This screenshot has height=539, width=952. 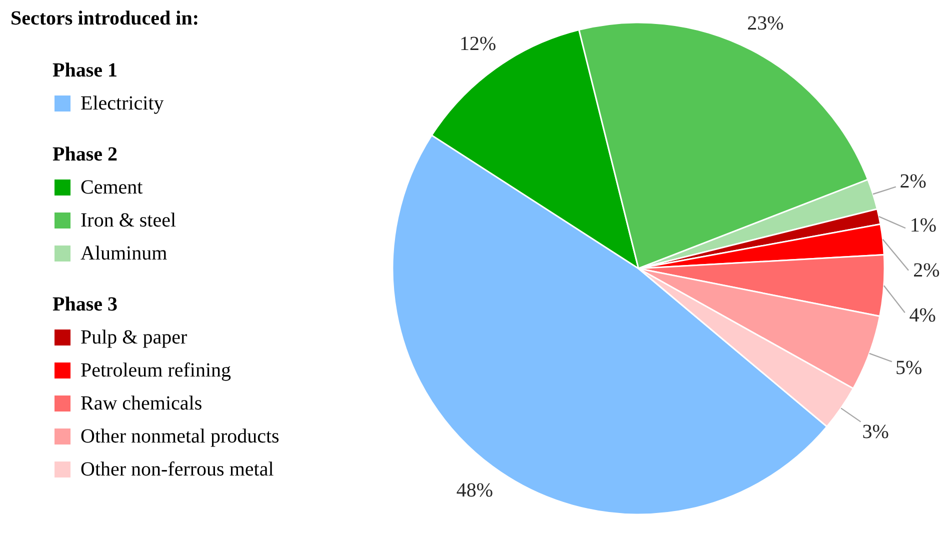 What do you see at coordinates (85, 155) in the screenshot?
I see `text: Phase 2` at bounding box center [85, 155].